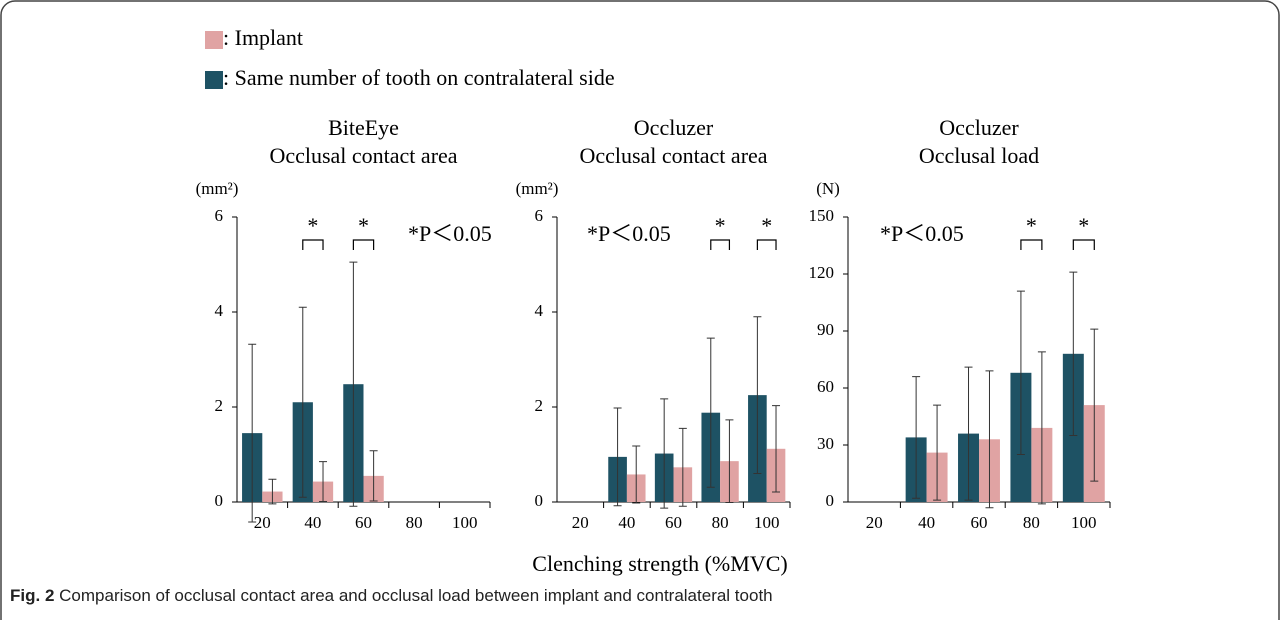 This screenshot has width=1281, height=620. Describe the element at coordinates (828, 188) in the screenshot. I see `y-axis-unit: (N)` at that location.